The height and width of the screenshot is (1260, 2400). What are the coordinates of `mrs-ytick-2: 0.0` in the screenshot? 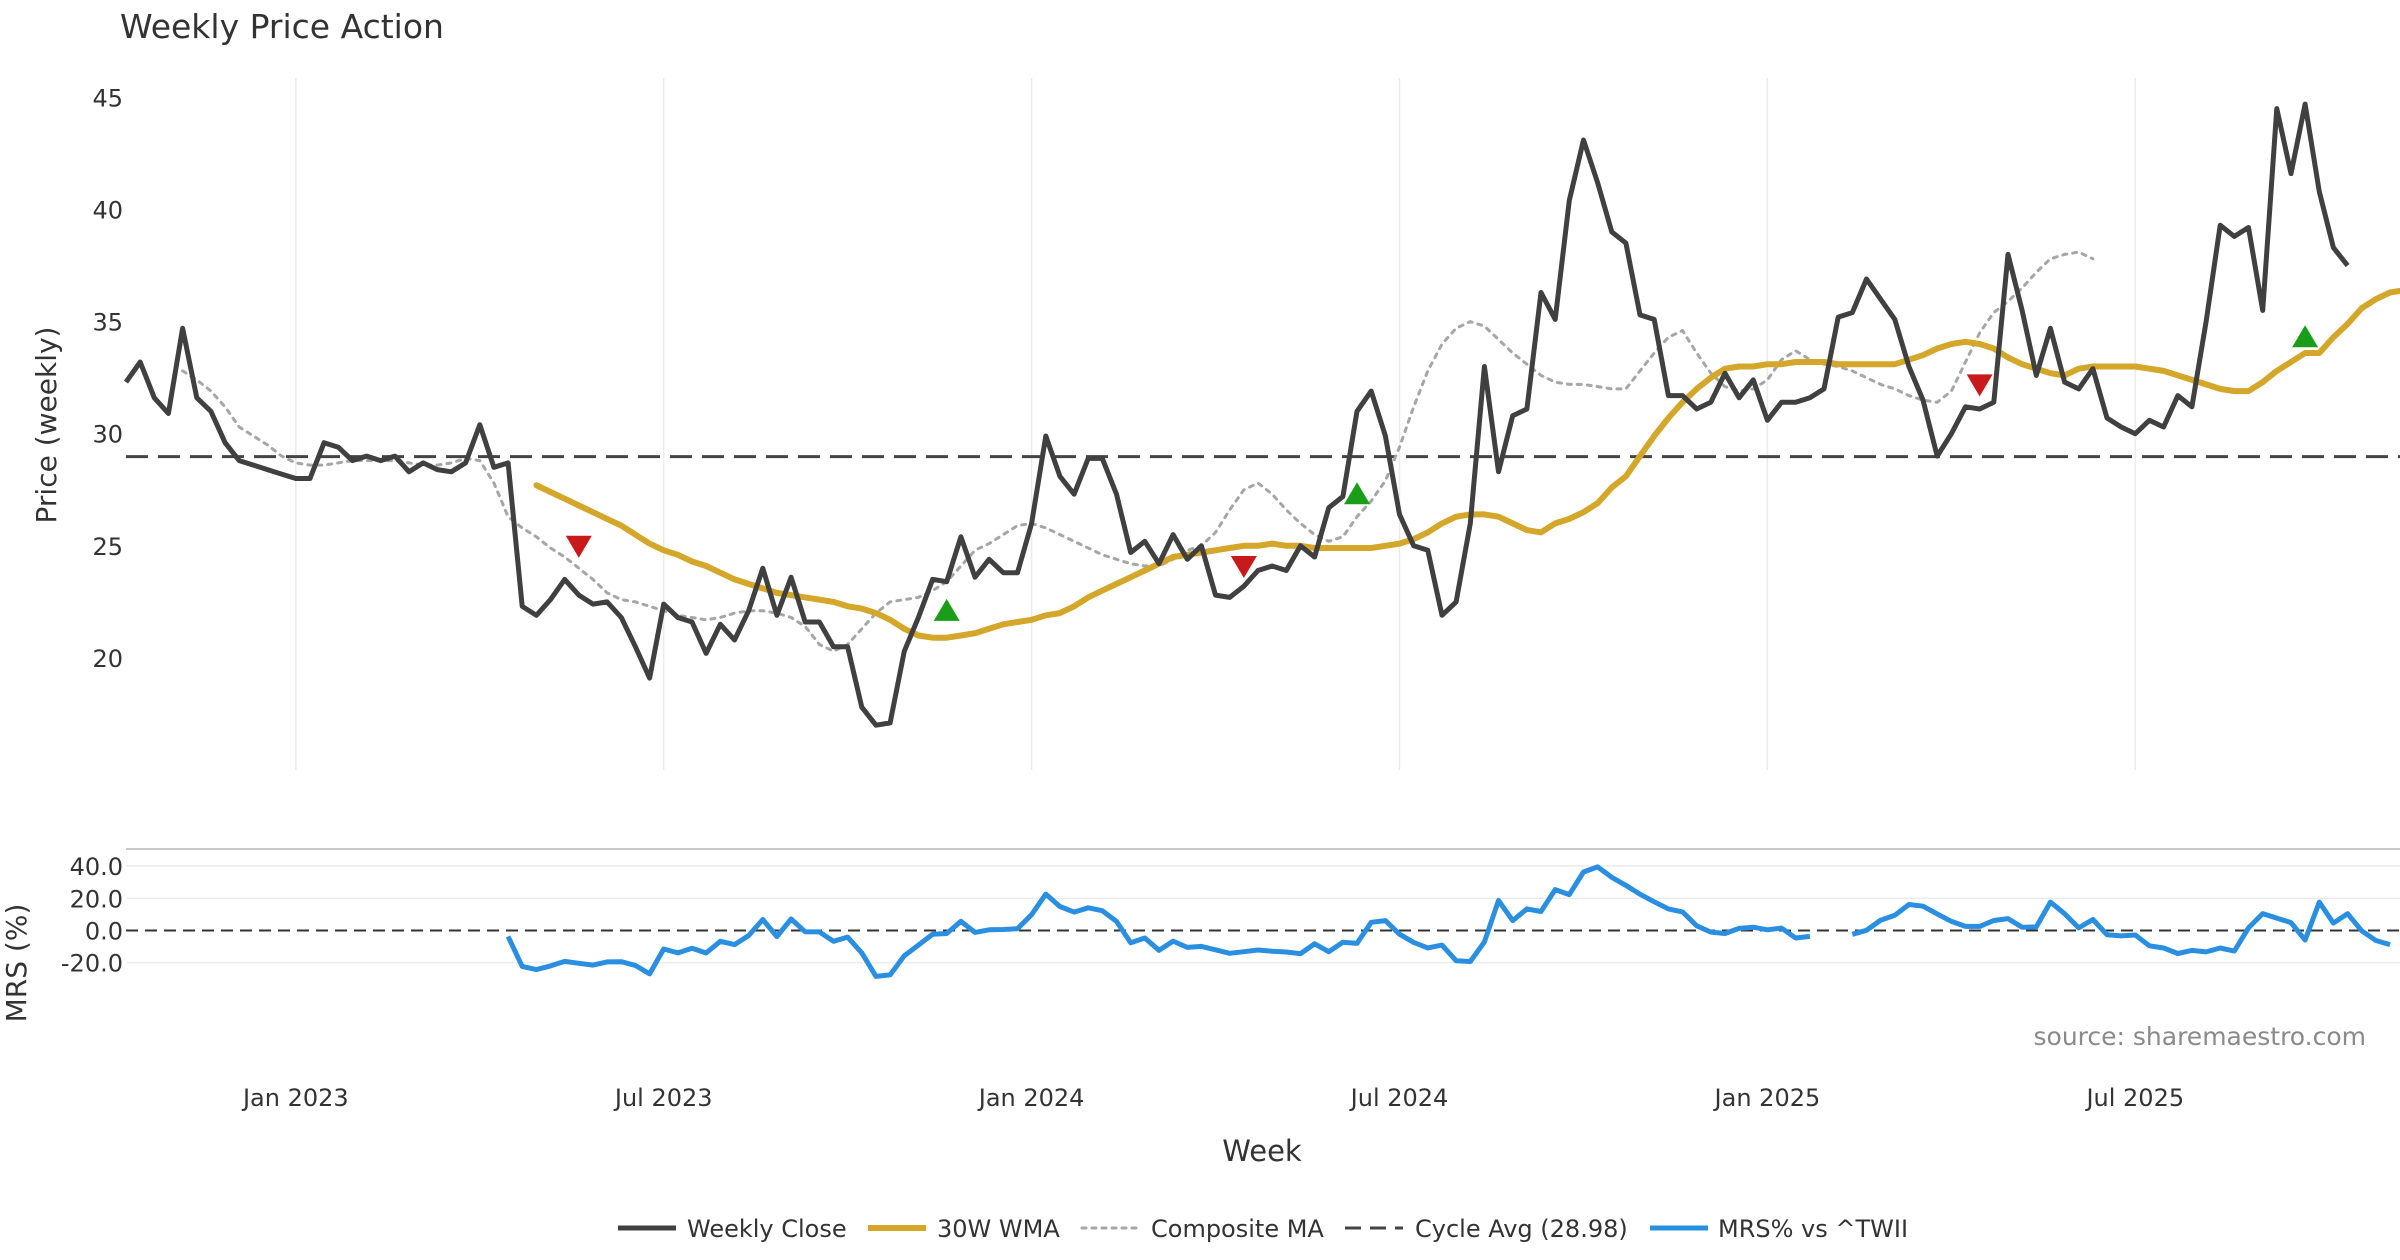 It's located at (104, 931).